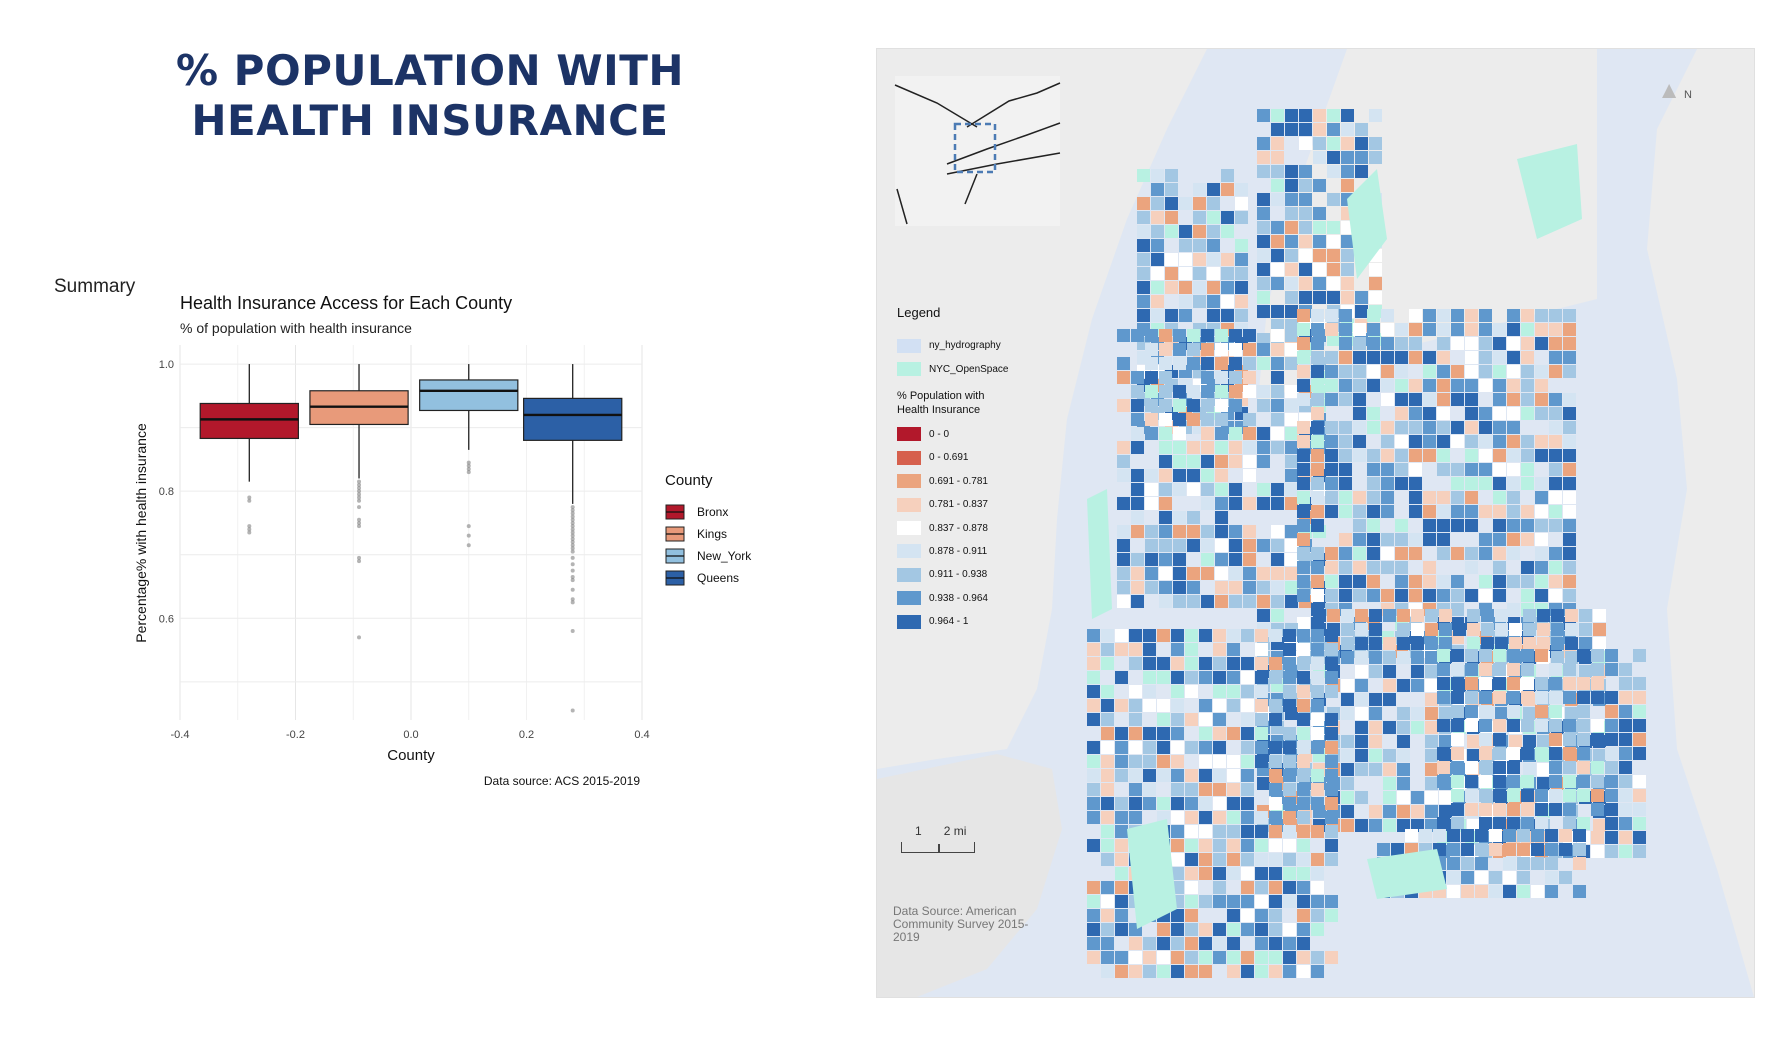 The width and height of the screenshot is (1788, 1042). I want to click on summary-label: Summary, so click(95, 286).